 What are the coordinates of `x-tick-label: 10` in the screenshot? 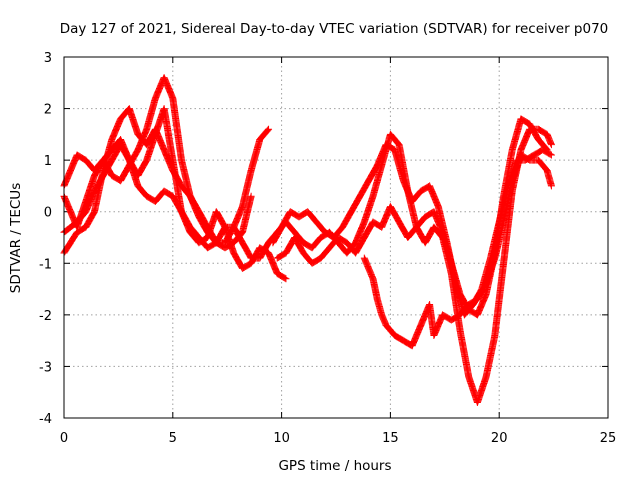 It's located at (281, 438).